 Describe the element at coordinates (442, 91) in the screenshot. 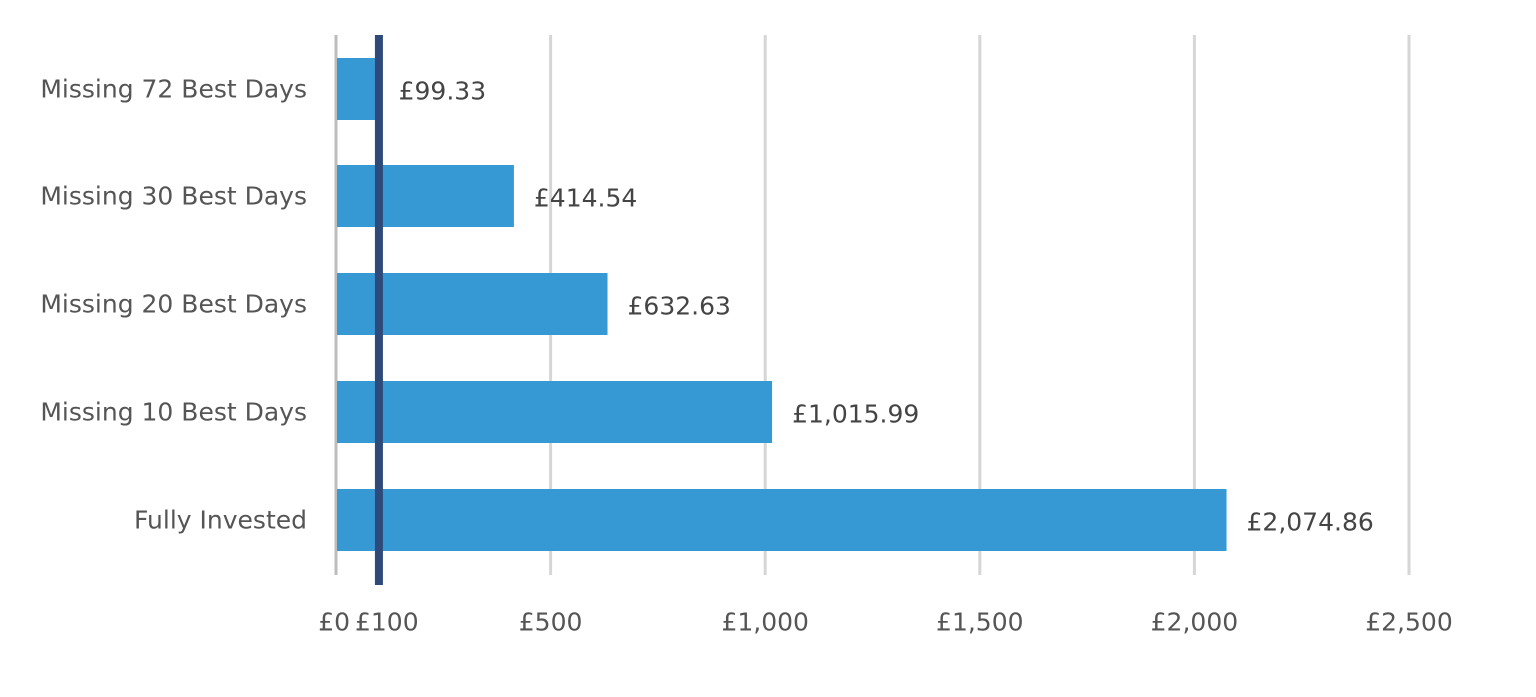

I see `data-label: £99.33` at that location.